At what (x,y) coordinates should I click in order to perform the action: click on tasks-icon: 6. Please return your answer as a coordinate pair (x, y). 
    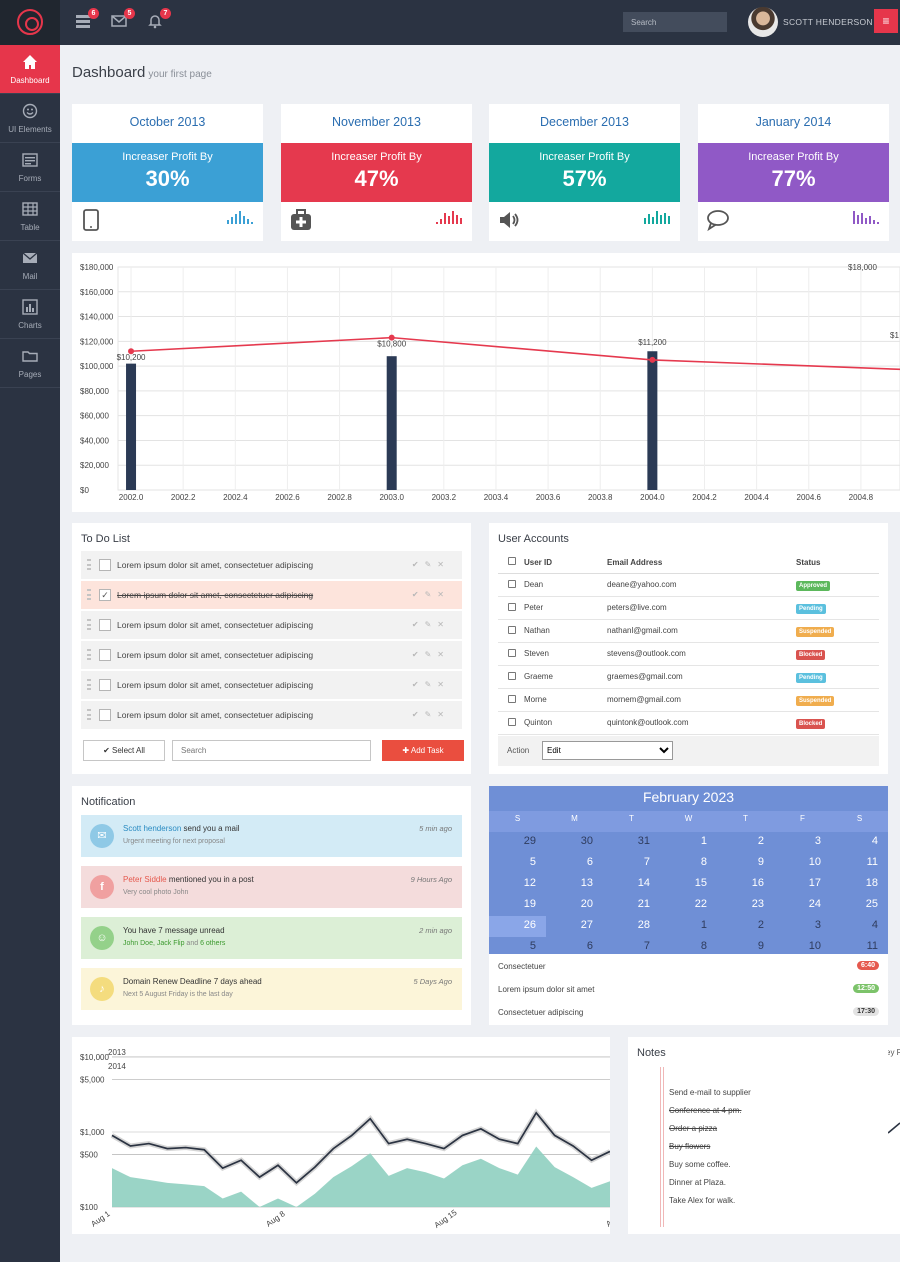
    Looking at the image, I should click on (87, 20).